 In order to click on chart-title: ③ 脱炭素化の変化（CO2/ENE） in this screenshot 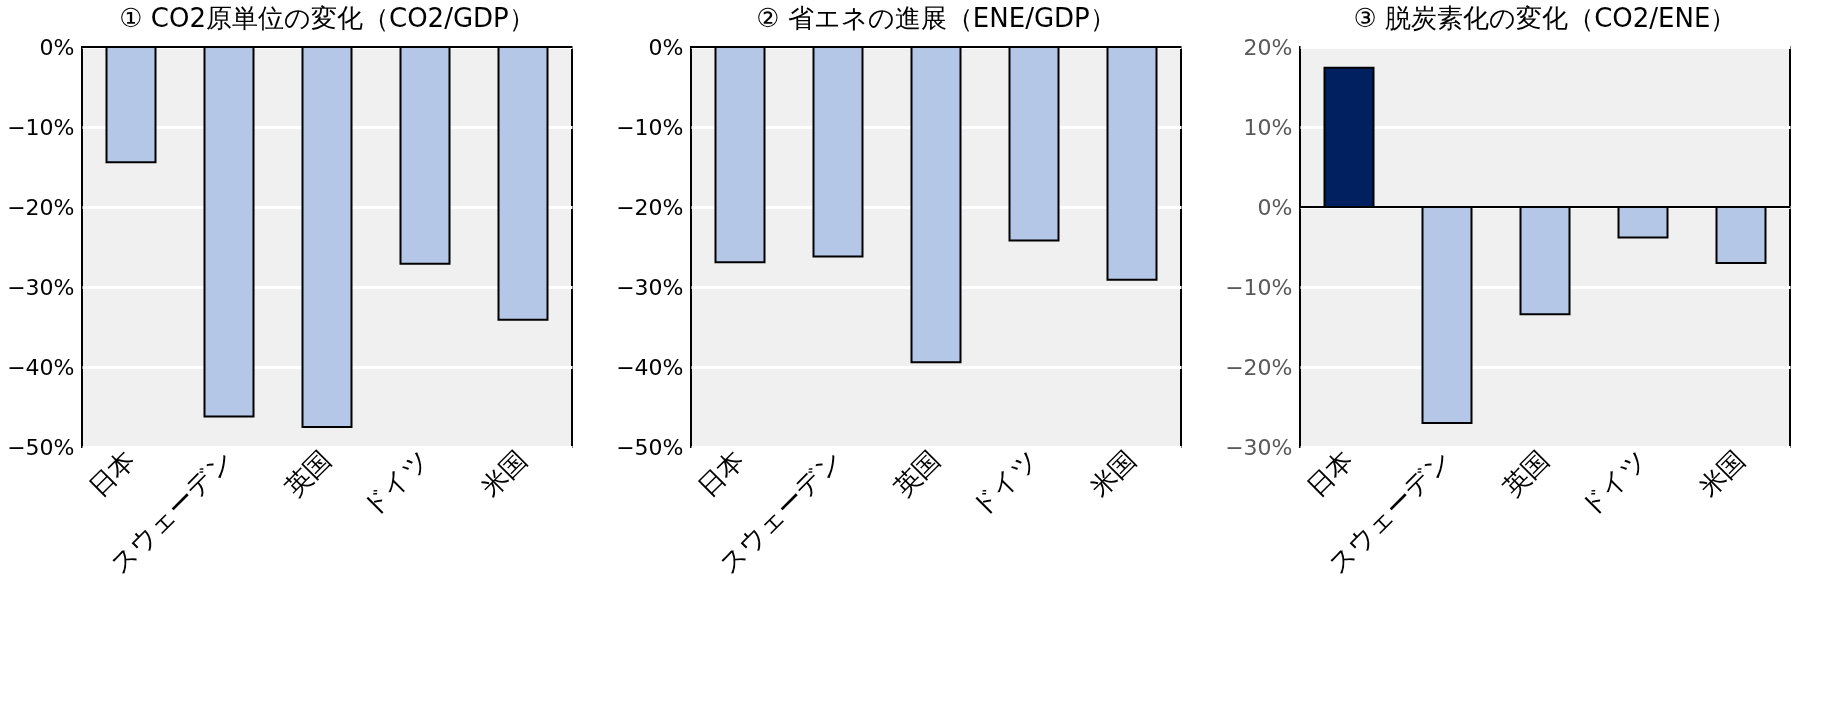, I will do `click(1545, 18)`.